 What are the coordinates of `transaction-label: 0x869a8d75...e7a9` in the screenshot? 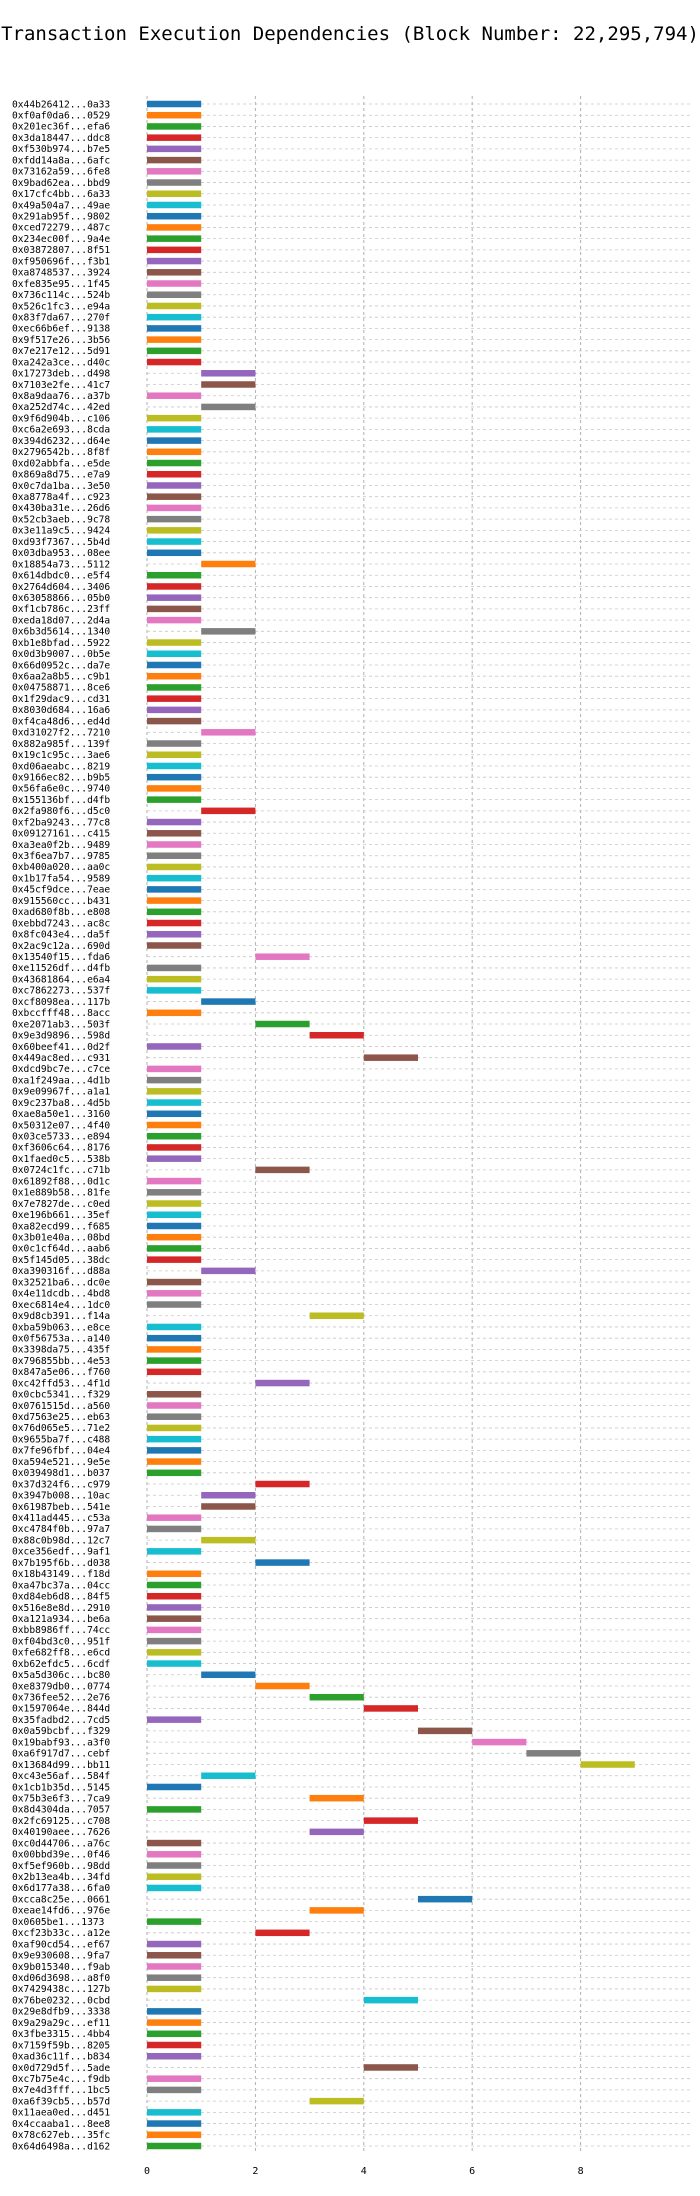 It's located at (61, 475).